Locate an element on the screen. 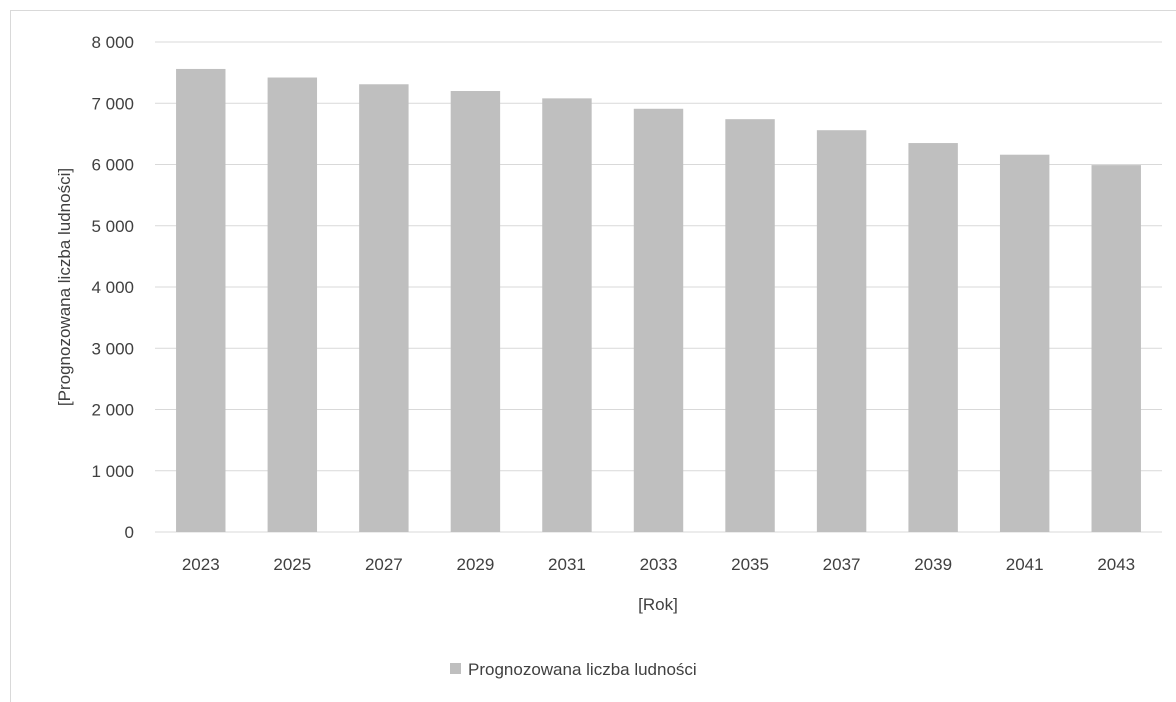  legend: Prognozowana liczba ludności is located at coordinates (573, 669).